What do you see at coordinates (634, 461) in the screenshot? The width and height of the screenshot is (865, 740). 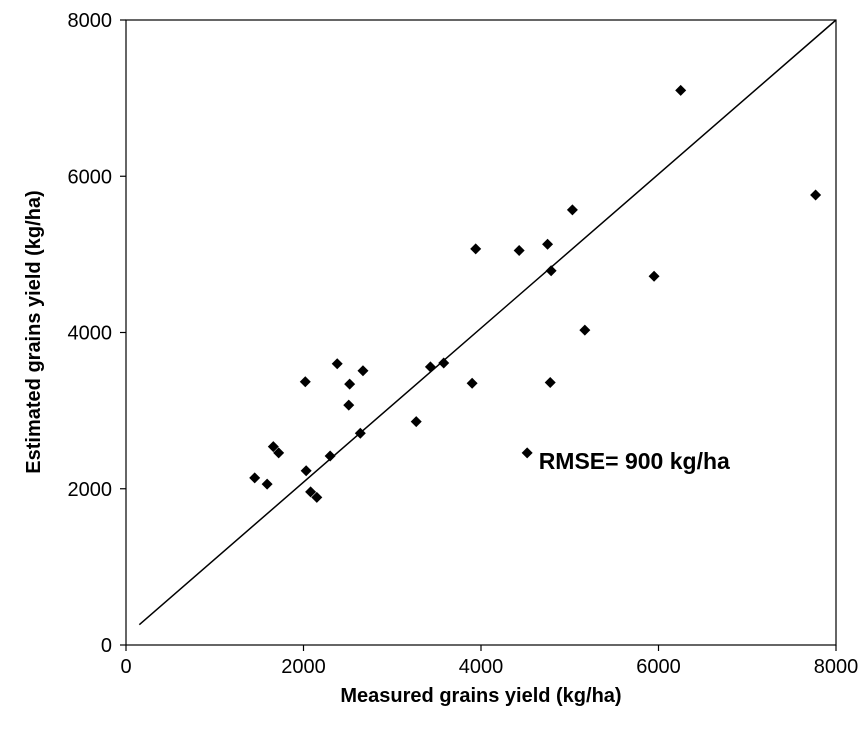 I see `rmse-annotation: RMSE= 900 kg/ha` at bounding box center [634, 461].